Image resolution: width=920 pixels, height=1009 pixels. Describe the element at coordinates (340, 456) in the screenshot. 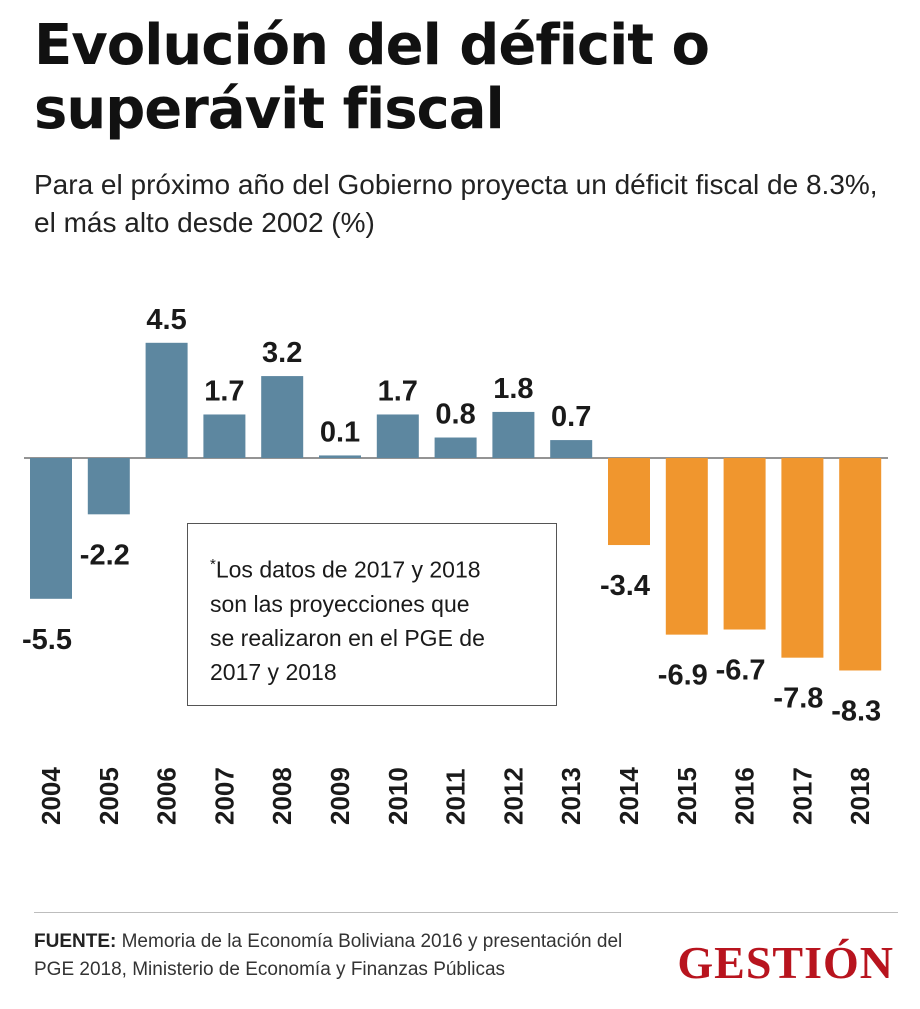

I see `bar-2009` at that location.